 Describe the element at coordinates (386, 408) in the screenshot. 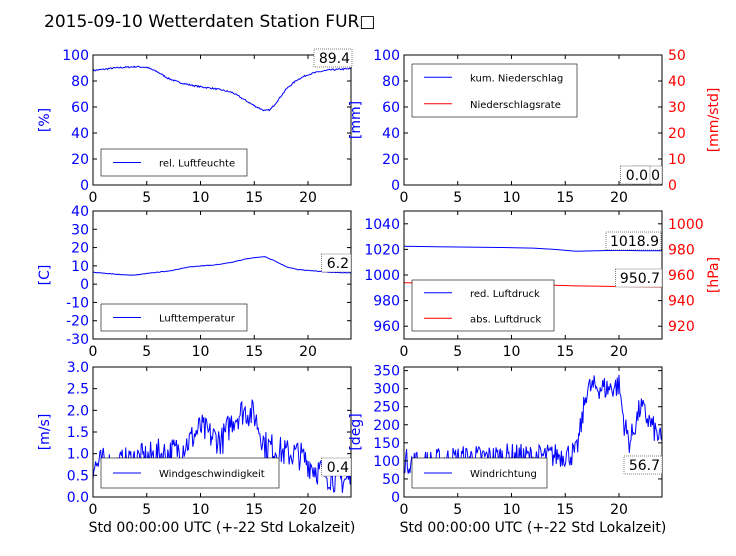

I see `y-tick-label: 250` at that location.